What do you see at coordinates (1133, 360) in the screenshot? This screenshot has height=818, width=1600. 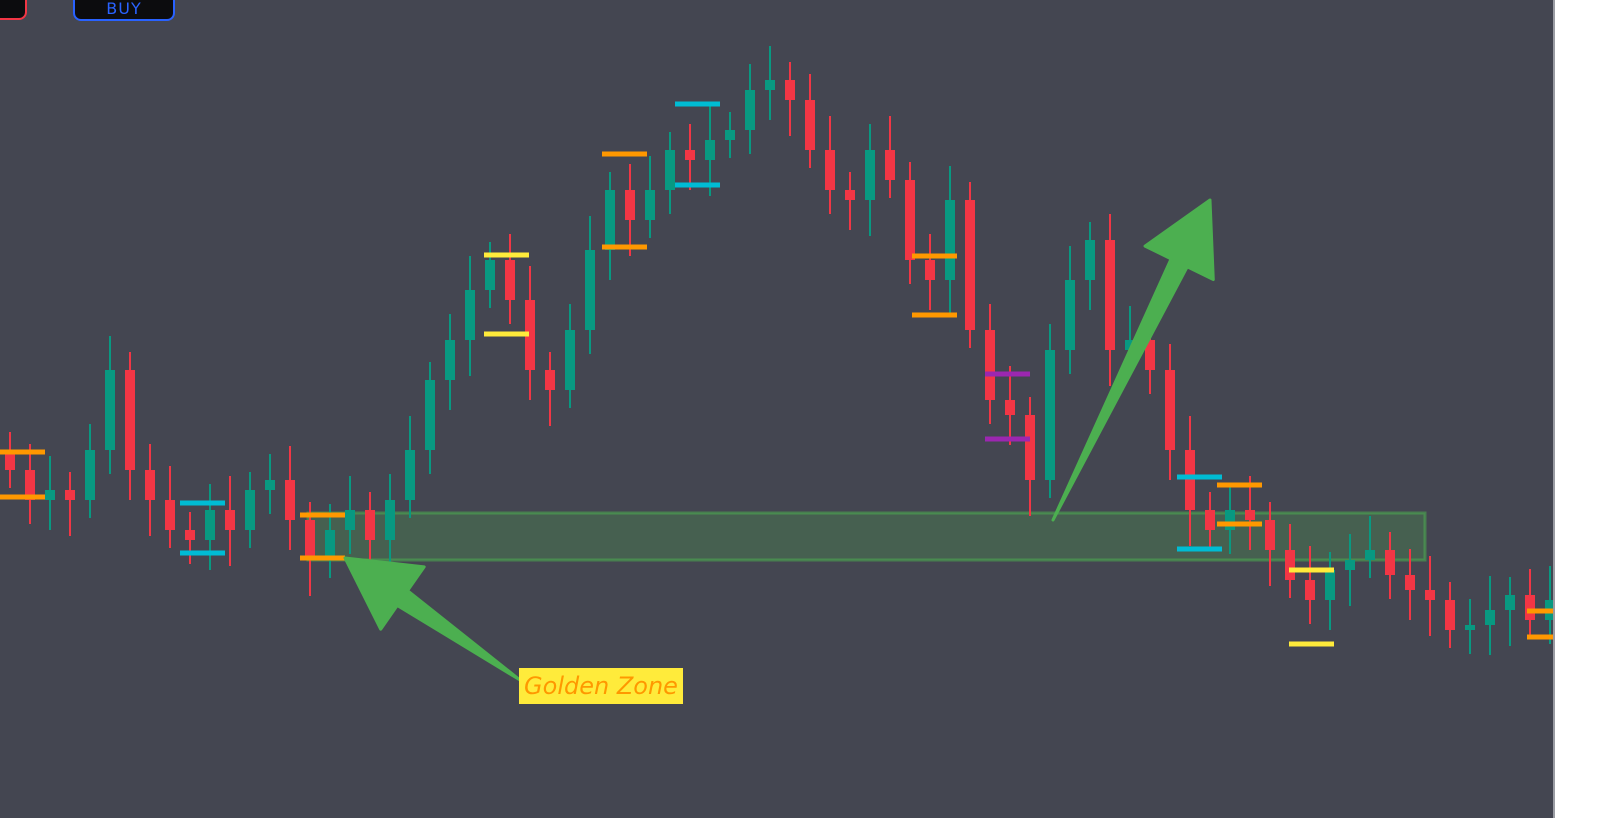 I see `arrow-icon` at bounding box center [1133, 360].